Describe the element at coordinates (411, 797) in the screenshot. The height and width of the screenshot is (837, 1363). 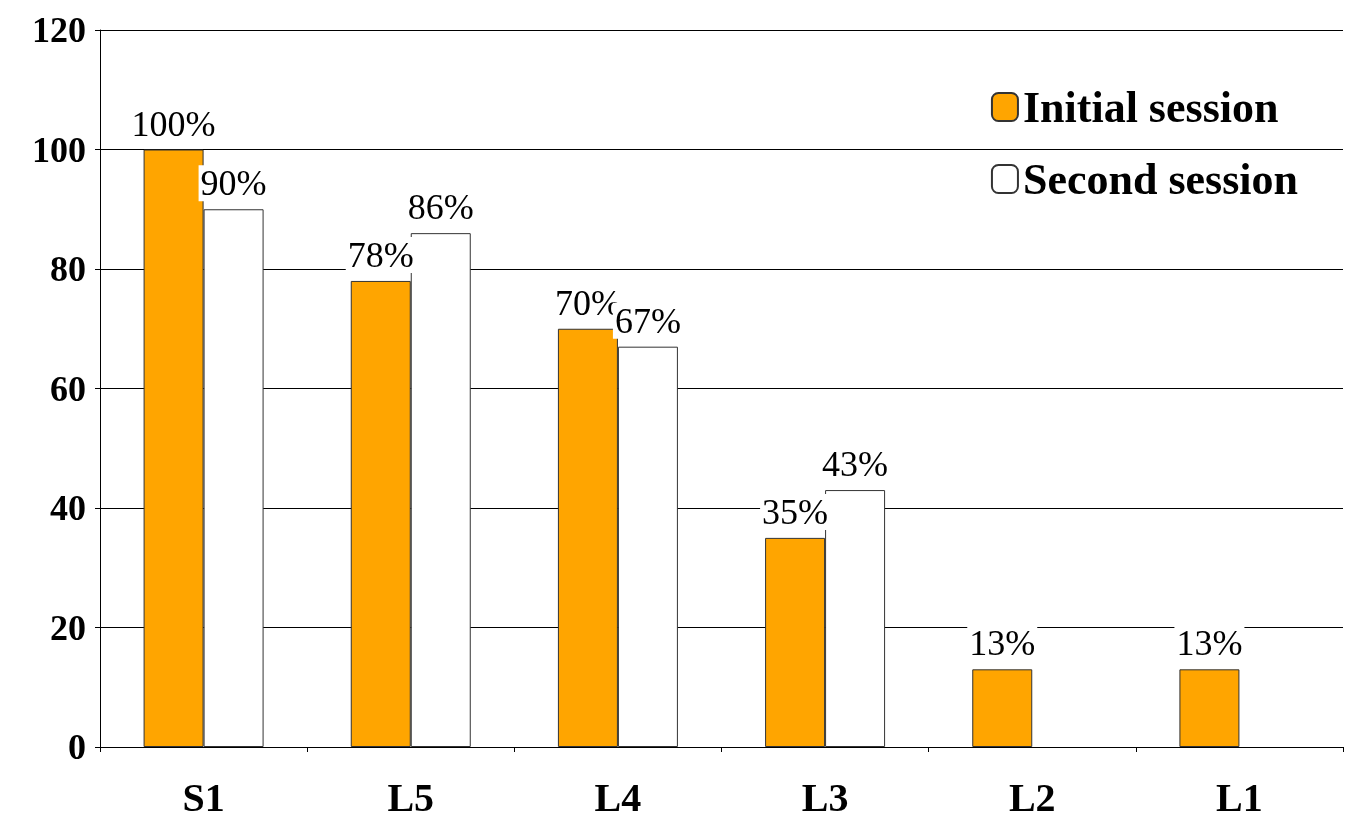
I see `x-tick-label: L5` at that location.